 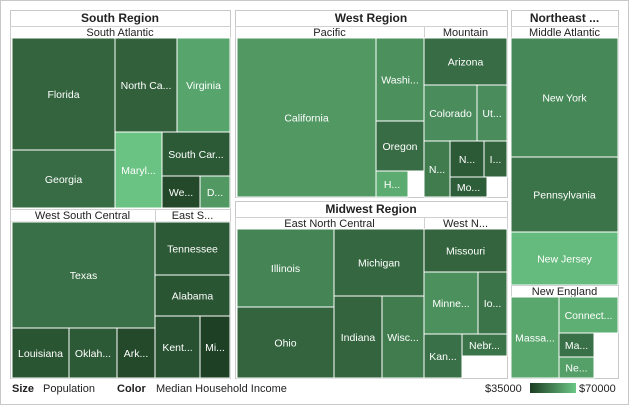 What do you see at coordinates (69, 389) in the screenshot?
I see `legend-size-value: Population` at bounding box center [69, 389].